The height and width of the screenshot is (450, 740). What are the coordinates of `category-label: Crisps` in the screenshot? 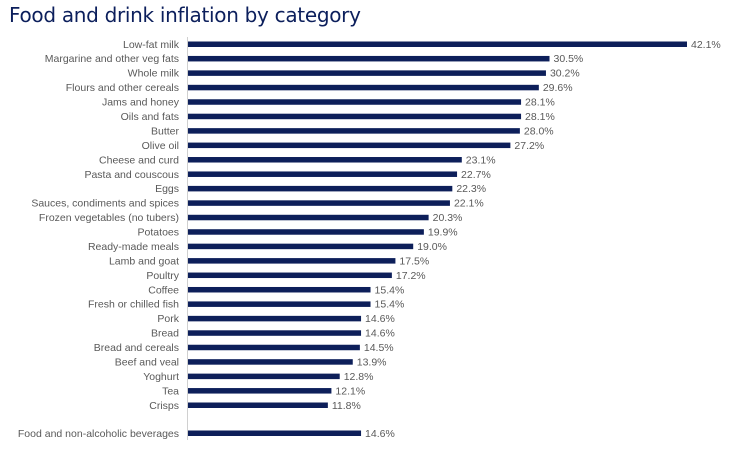 It's located at (164, 406).